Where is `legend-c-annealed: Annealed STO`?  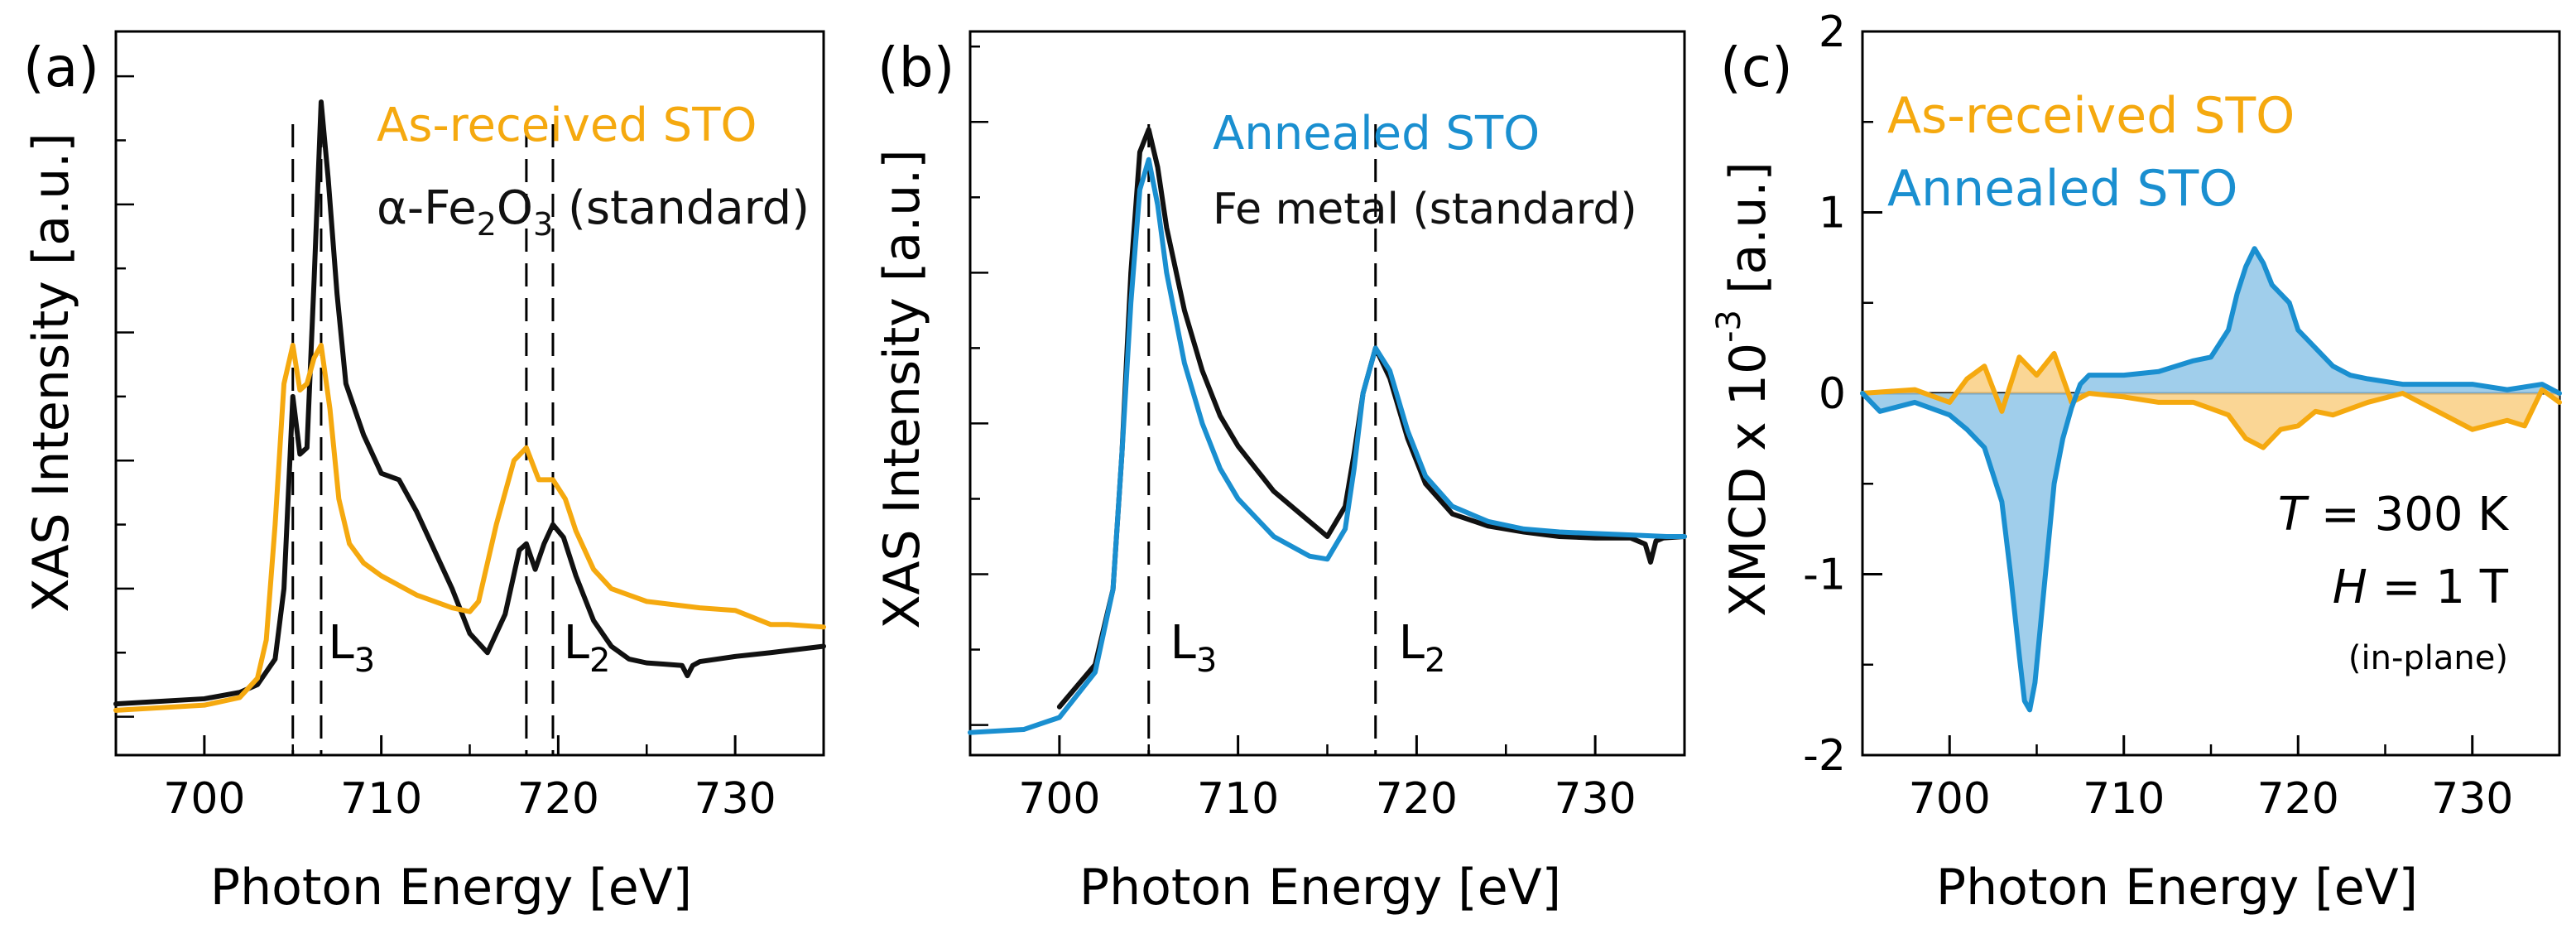
legend-c-annealed: Annealed STO is located at coordinates (2062, 189).